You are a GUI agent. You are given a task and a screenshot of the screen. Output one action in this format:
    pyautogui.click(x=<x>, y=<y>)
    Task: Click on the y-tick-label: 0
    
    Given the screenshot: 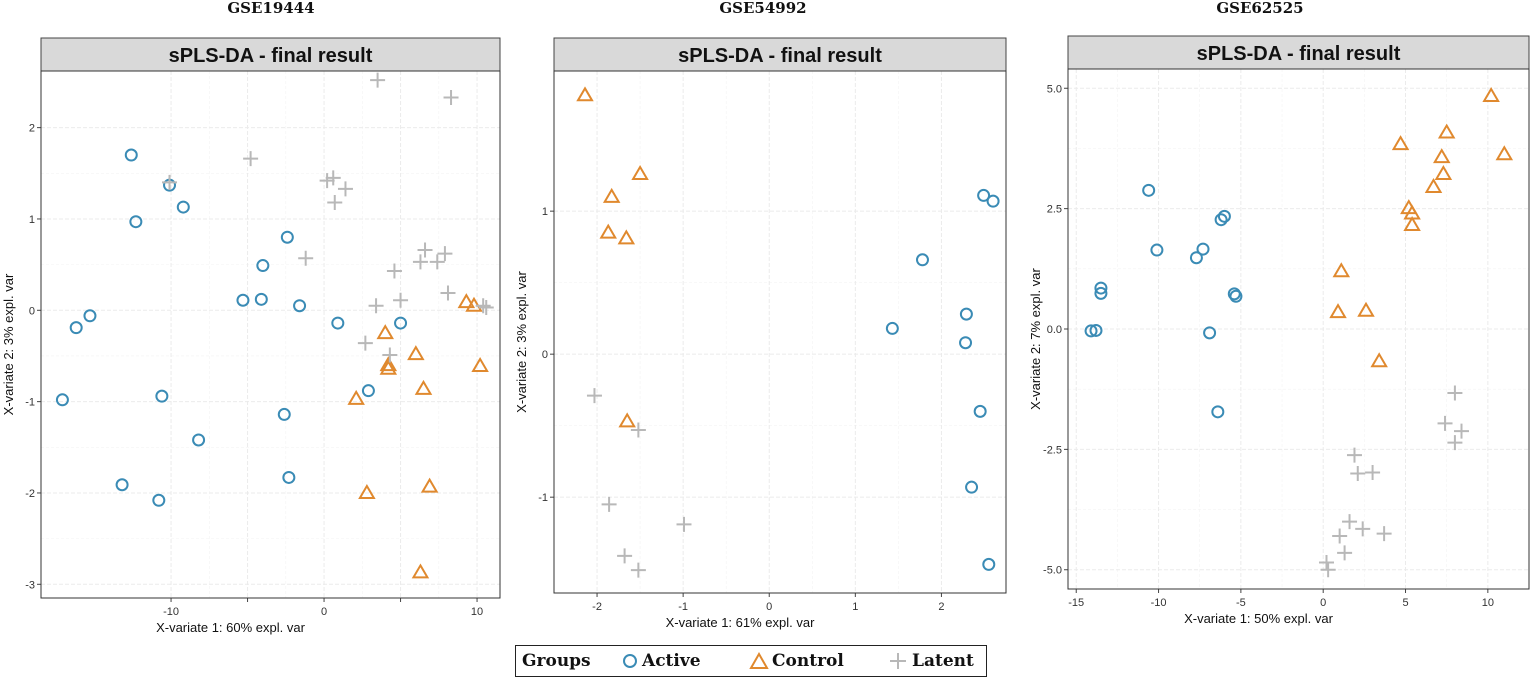 What is the action you would take?
    pyautogui.click(x=32, y=311)
    